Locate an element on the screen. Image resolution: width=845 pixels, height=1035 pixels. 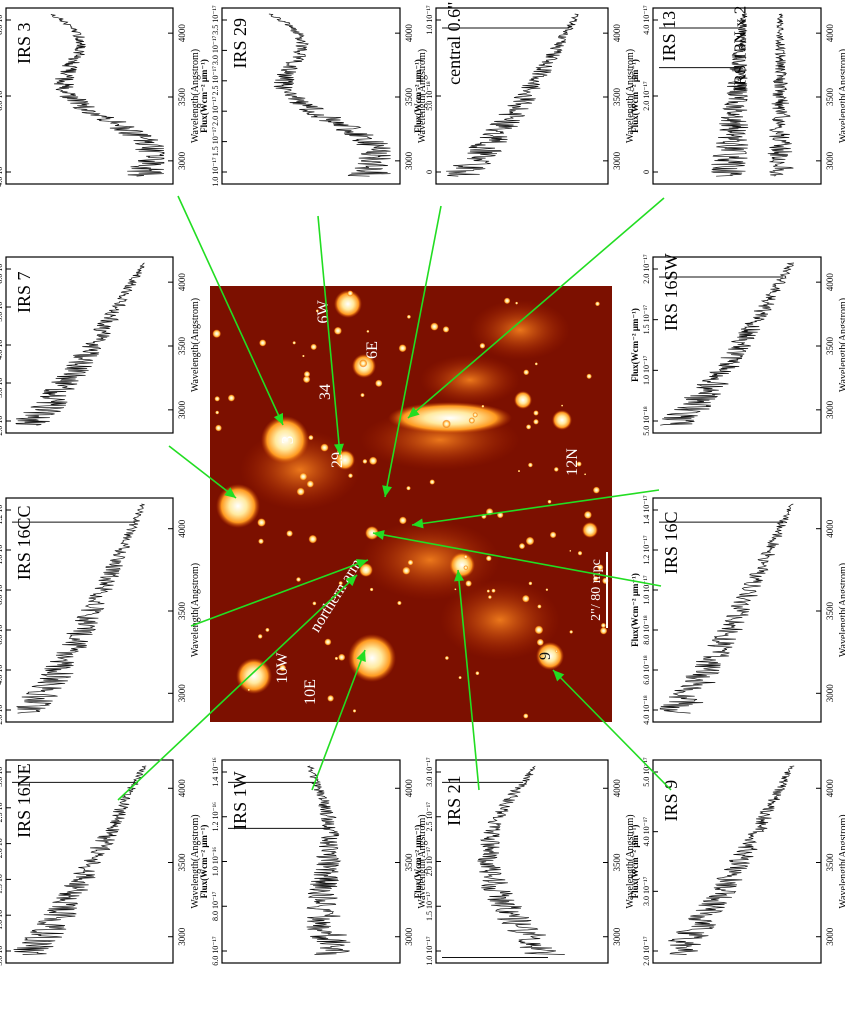
panel-title: IRS 9 is located at coordinates (671, 801).